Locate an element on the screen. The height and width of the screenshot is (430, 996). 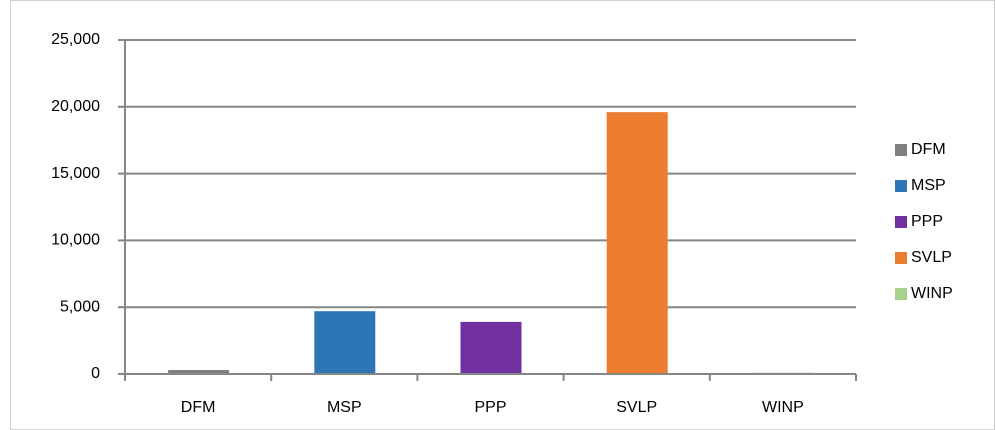
legend-label: WINP is located at coordinates (932, 293).